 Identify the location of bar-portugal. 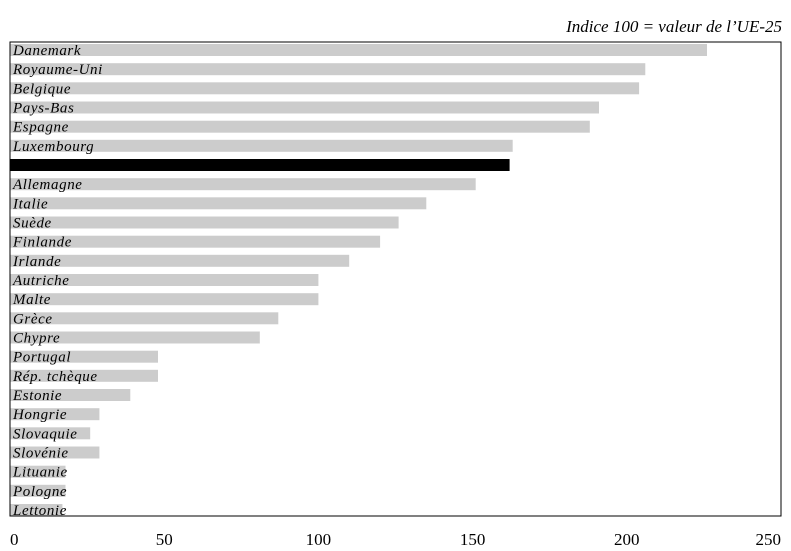
(84, 356).